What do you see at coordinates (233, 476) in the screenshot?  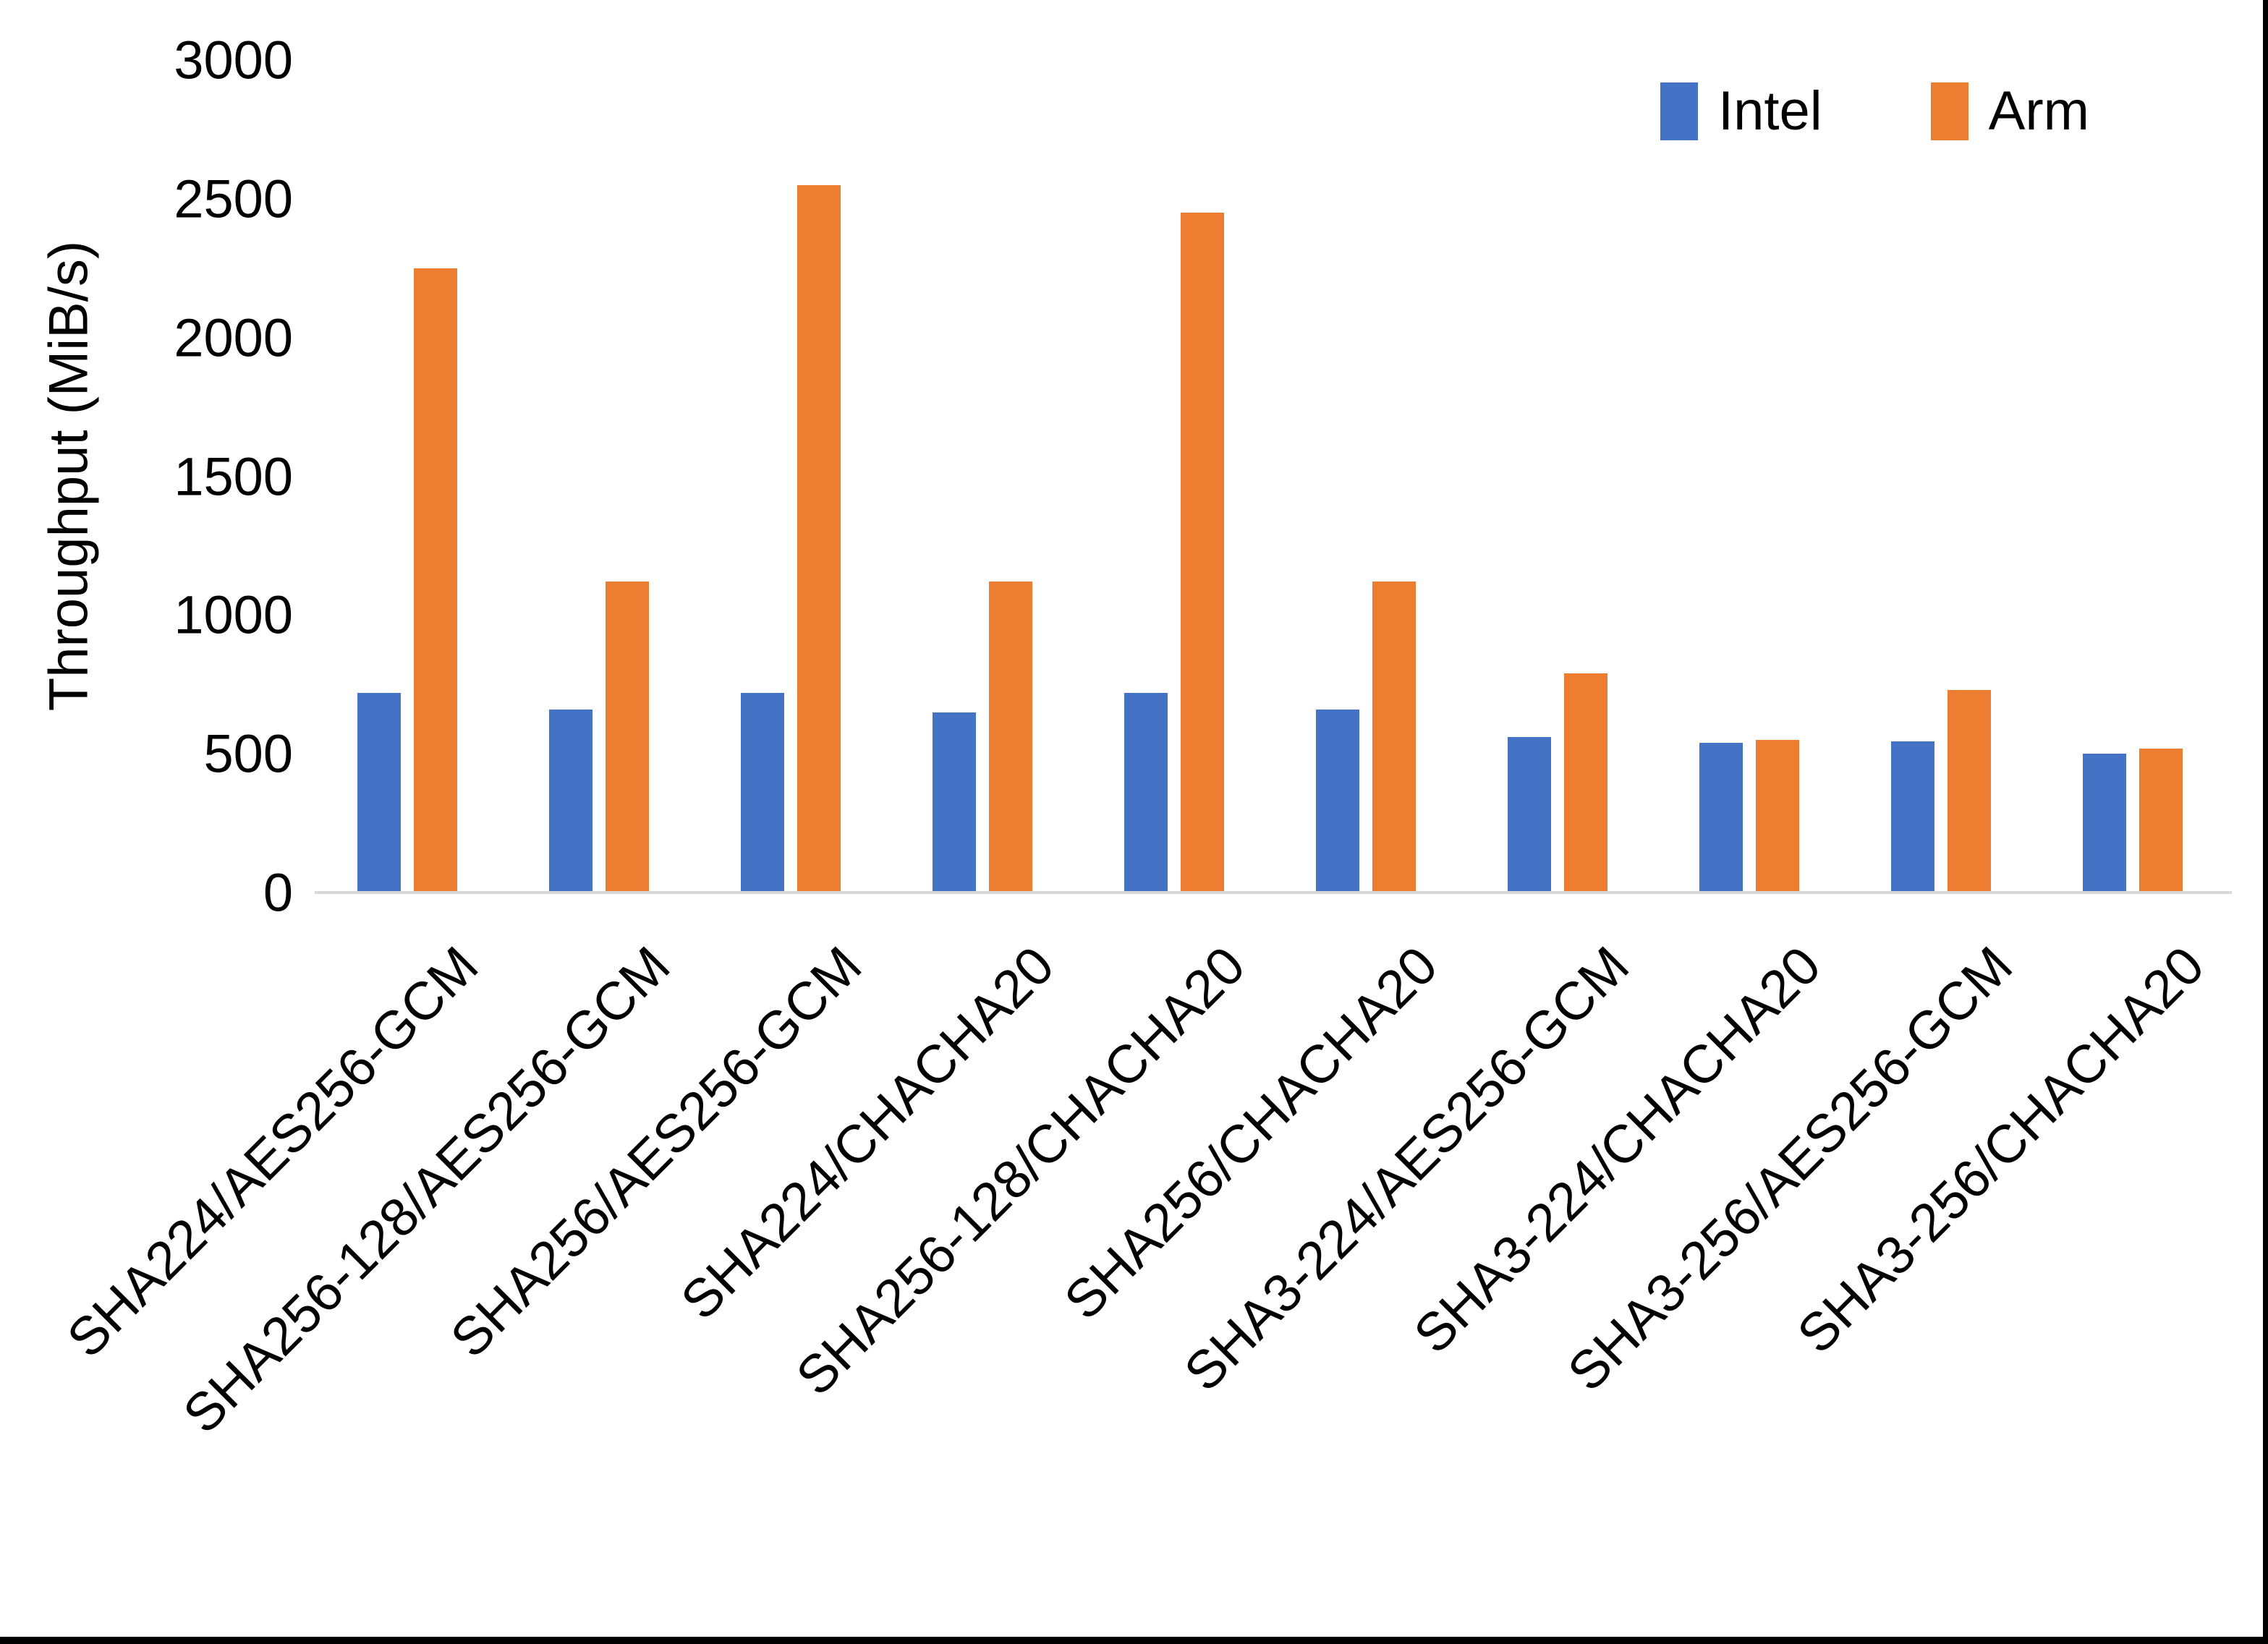 I see `y-tick-label: 1500` at bounding box center [233, 476].